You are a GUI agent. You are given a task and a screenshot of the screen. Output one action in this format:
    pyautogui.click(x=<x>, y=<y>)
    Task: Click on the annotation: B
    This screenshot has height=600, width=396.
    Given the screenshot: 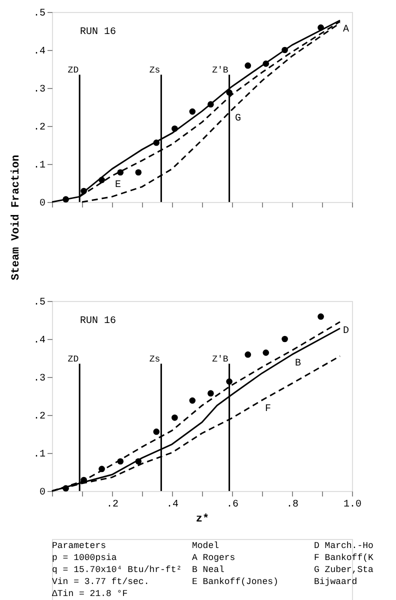 What is the action you would take?
    pyautogui.click(x=298, y=364)
    